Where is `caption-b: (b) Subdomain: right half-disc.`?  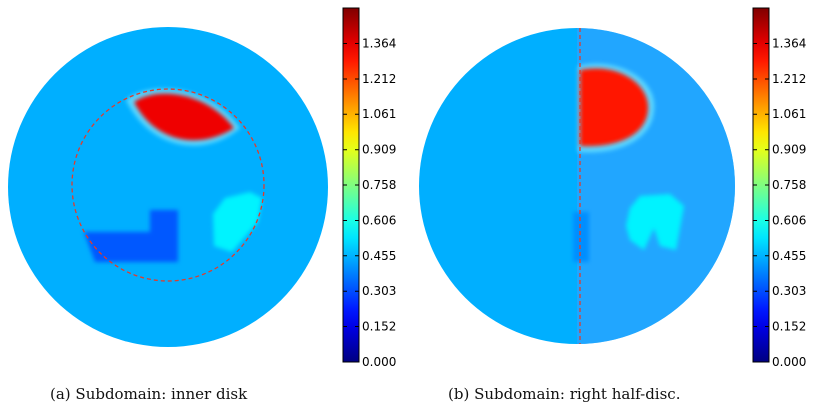
caption-b: (b) Subdomain: right half-disc. is located at coordinates (564, 394).